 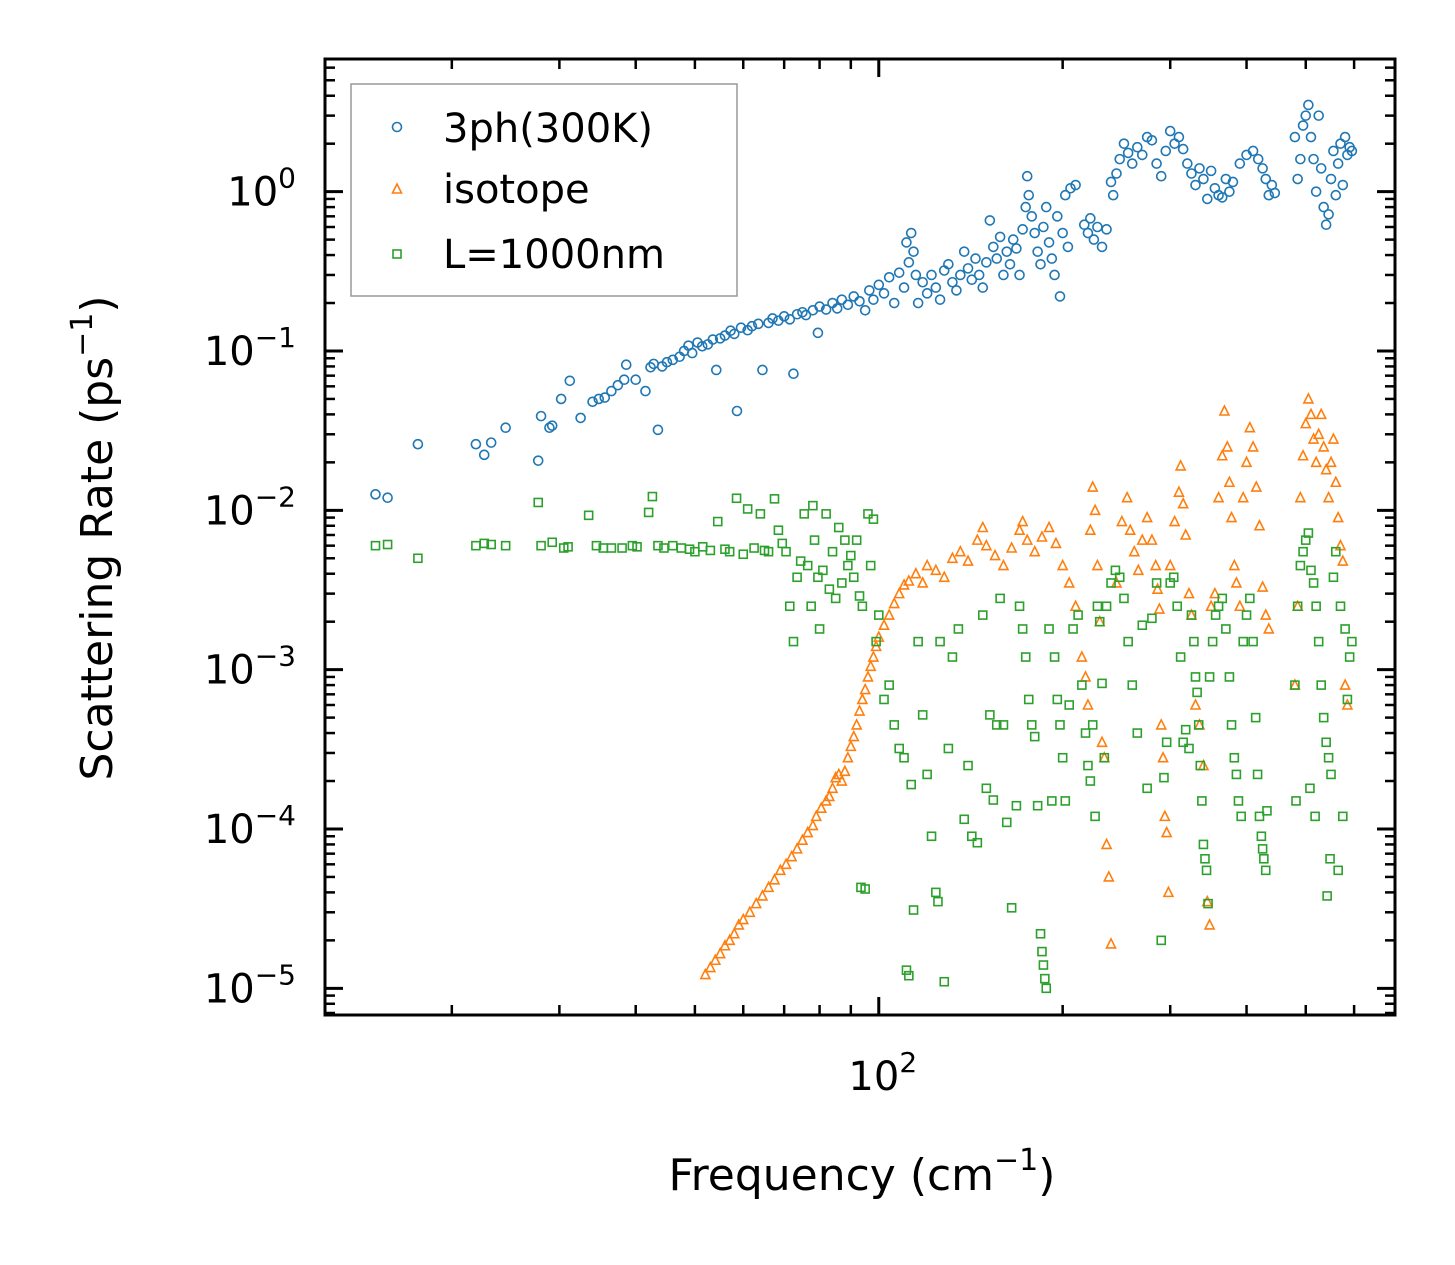 What do you see at coordinates (94, 537) in the screenshot?
I see `y-axis-label: Scattering Rate (ps−1)` at bounding box center [94, 537].